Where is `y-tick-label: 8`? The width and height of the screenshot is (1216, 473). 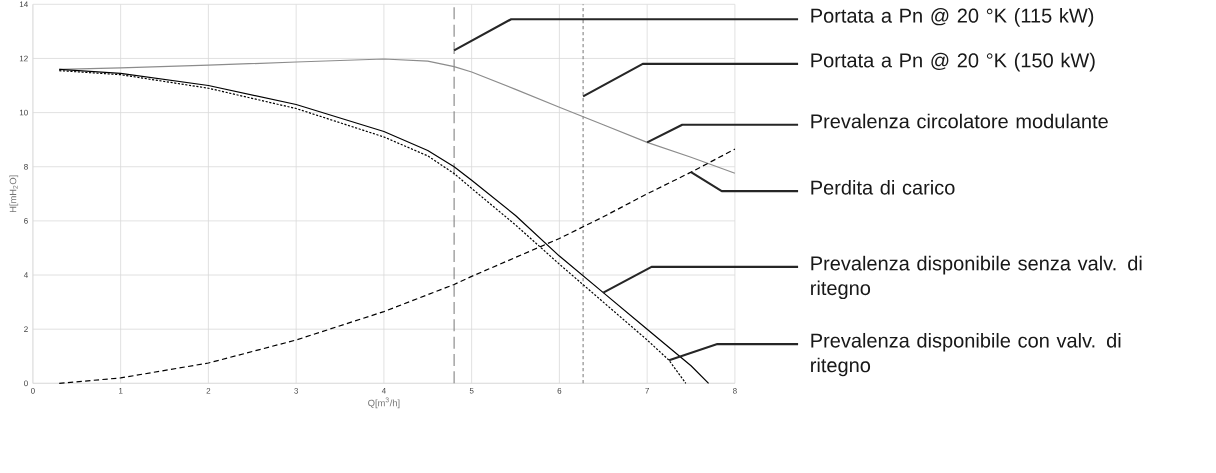
y-tick-label: 8 is located at coordinates (26, 166).